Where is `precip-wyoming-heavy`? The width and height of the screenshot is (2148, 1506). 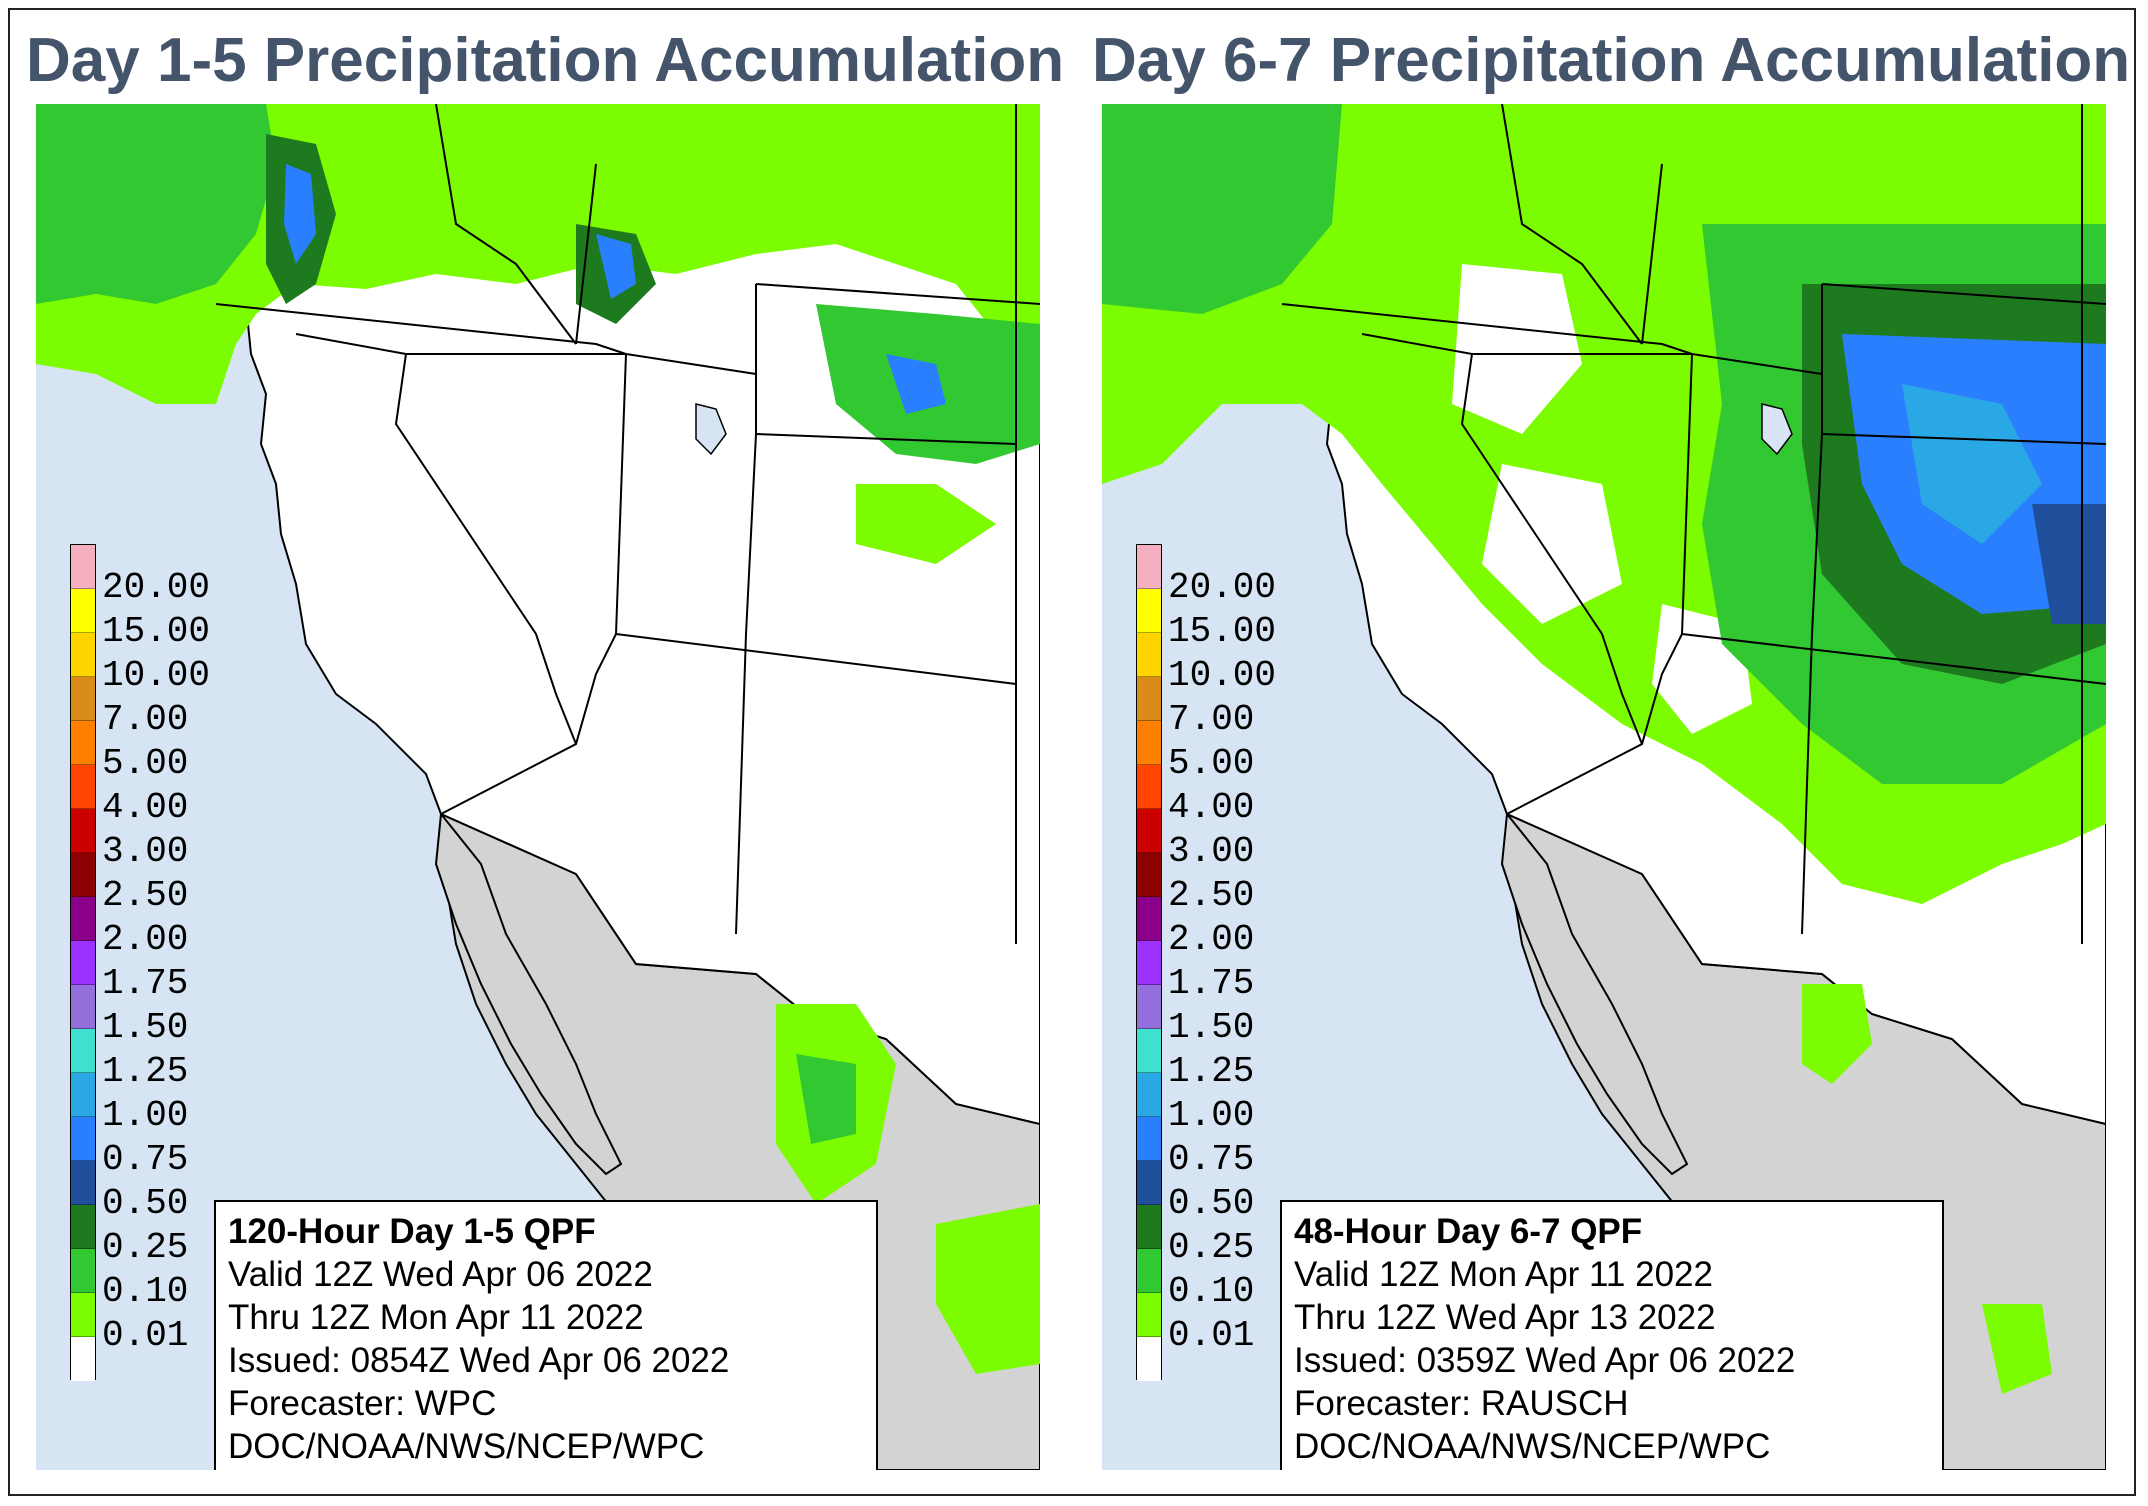 precip-wyoming-heavy is located at coordinates (916, 384).